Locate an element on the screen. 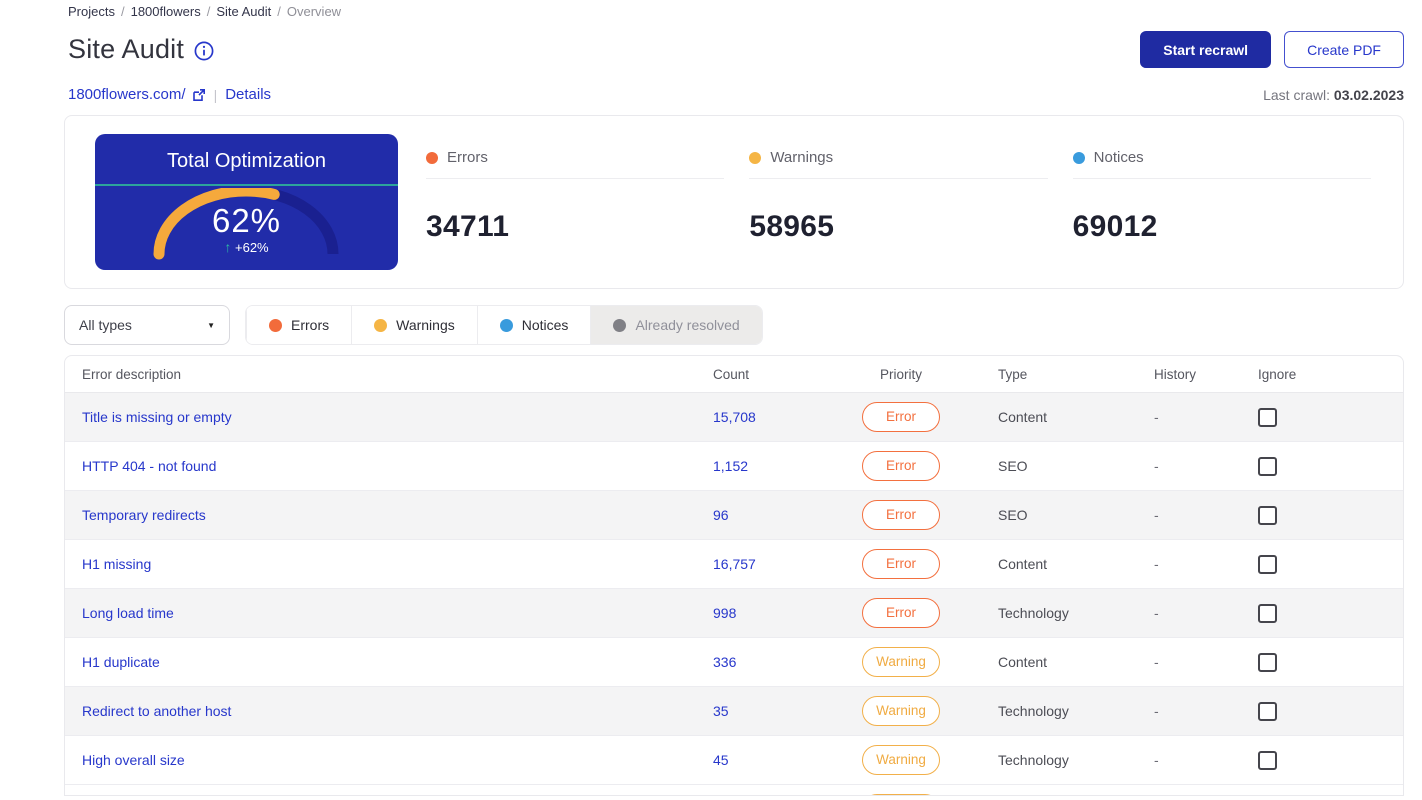 The width and height of the screenshot is (1422, 800). error-description-link: Long load time is located at coordinates (128, 613).